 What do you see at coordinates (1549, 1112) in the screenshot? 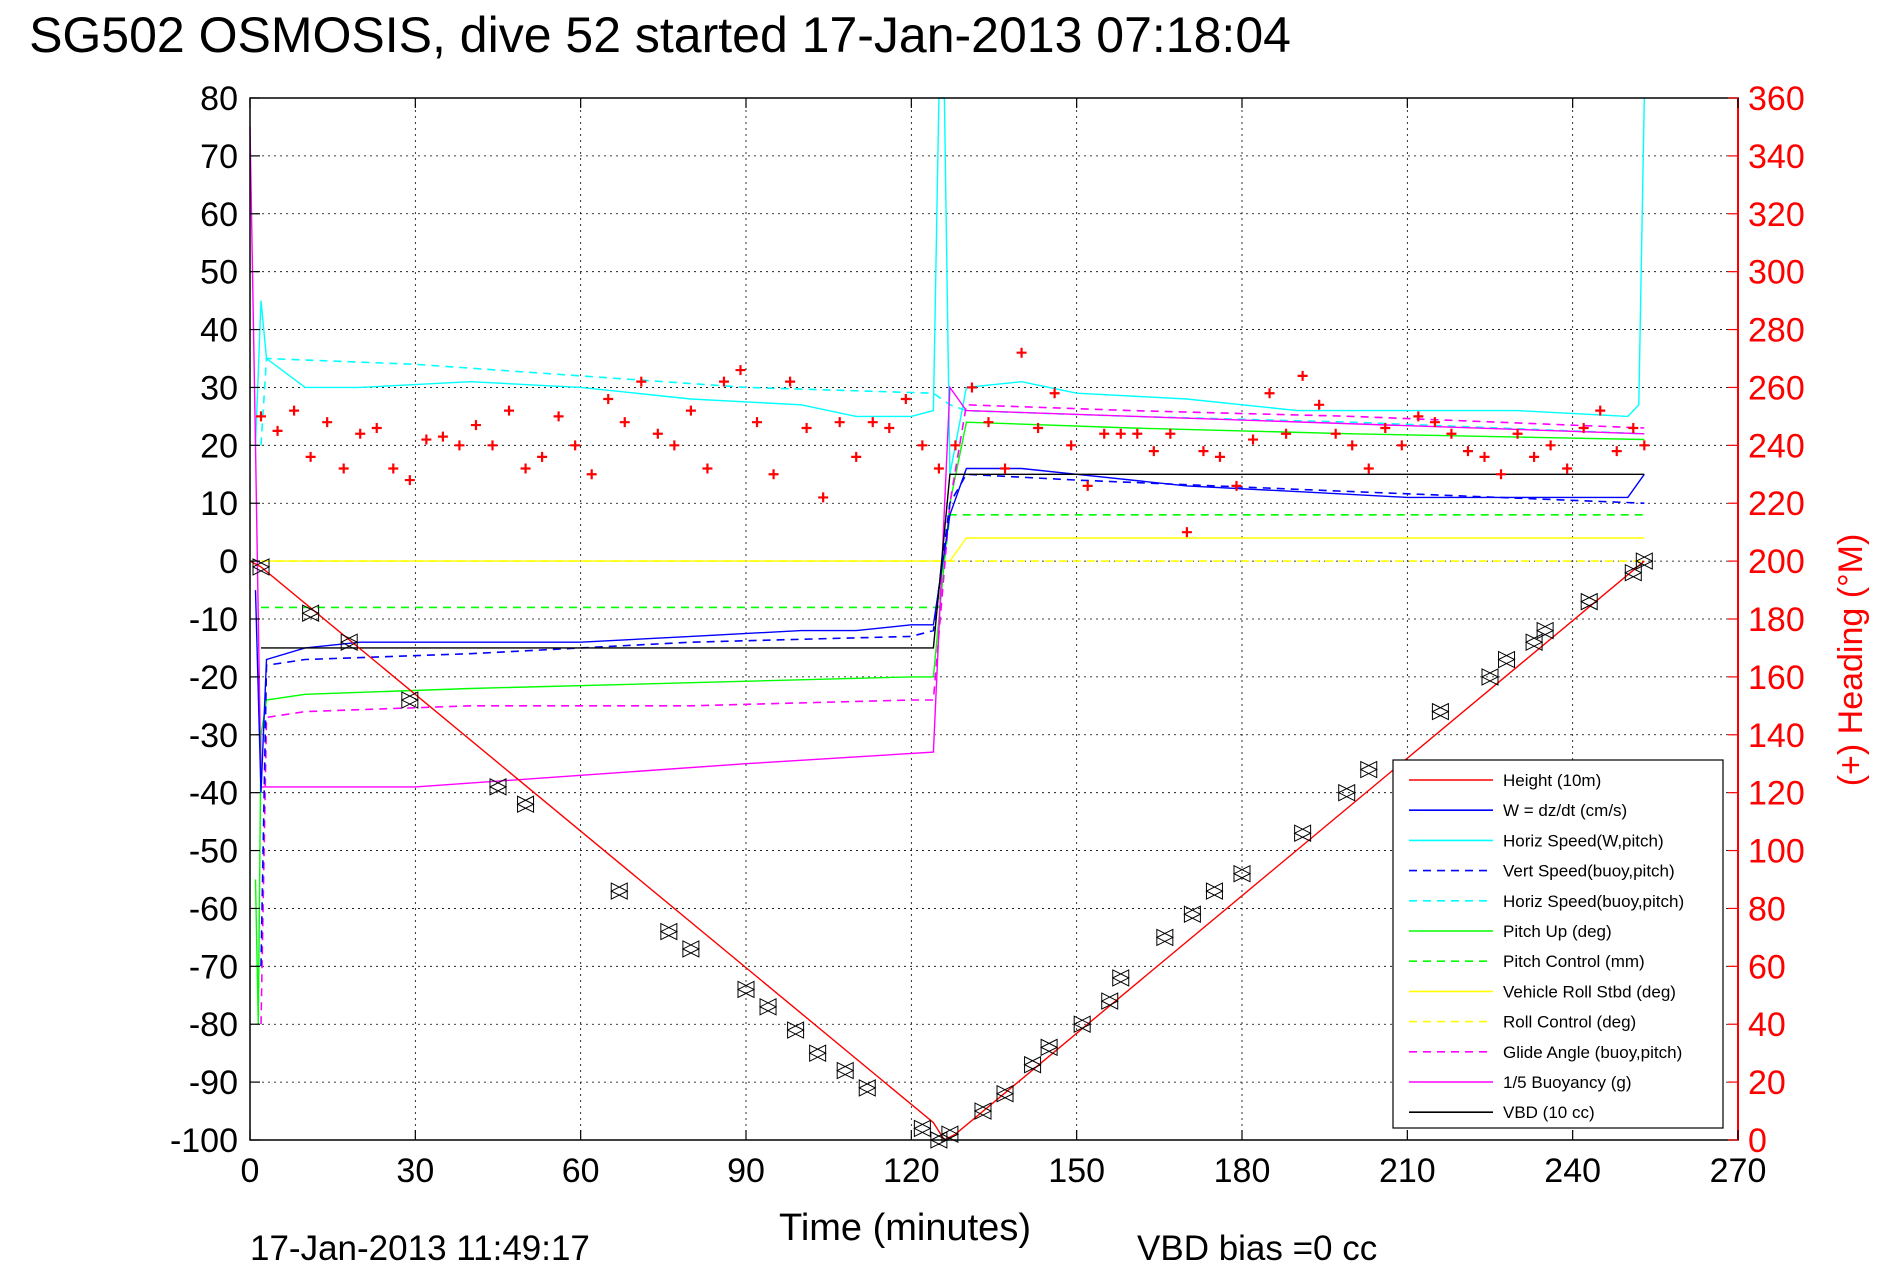
I see `legend-entry: VBD (10 cc)` at bounding box center [1549, 1112].